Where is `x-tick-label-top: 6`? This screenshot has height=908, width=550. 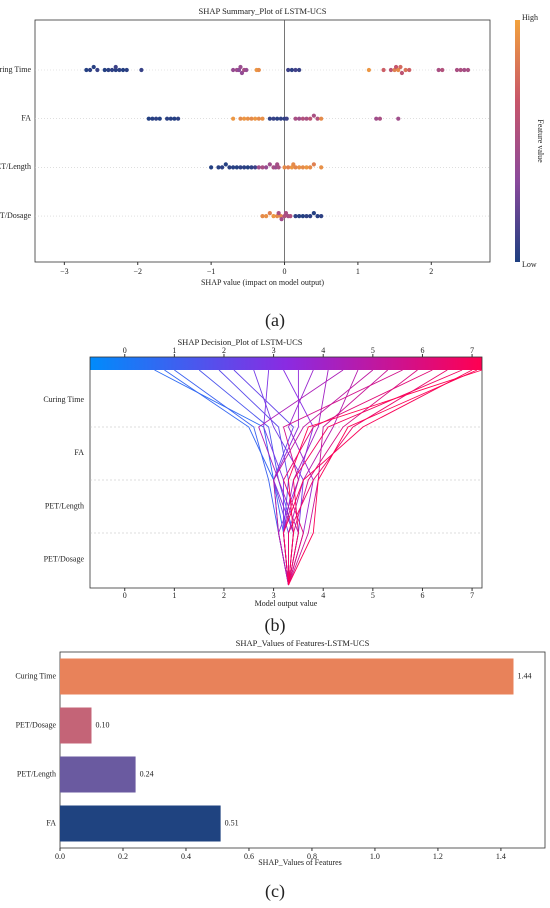 x-tick-label-top: 6 is located at coordinates (422, 350).